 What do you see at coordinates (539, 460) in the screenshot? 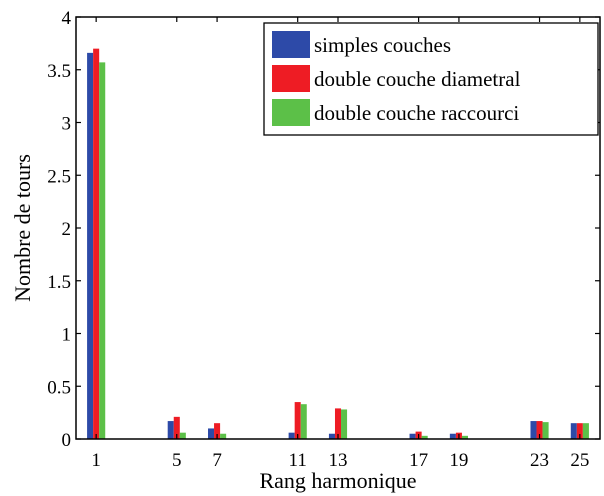
I see `x-tick-label: 23` at bounding box center [539, 460].